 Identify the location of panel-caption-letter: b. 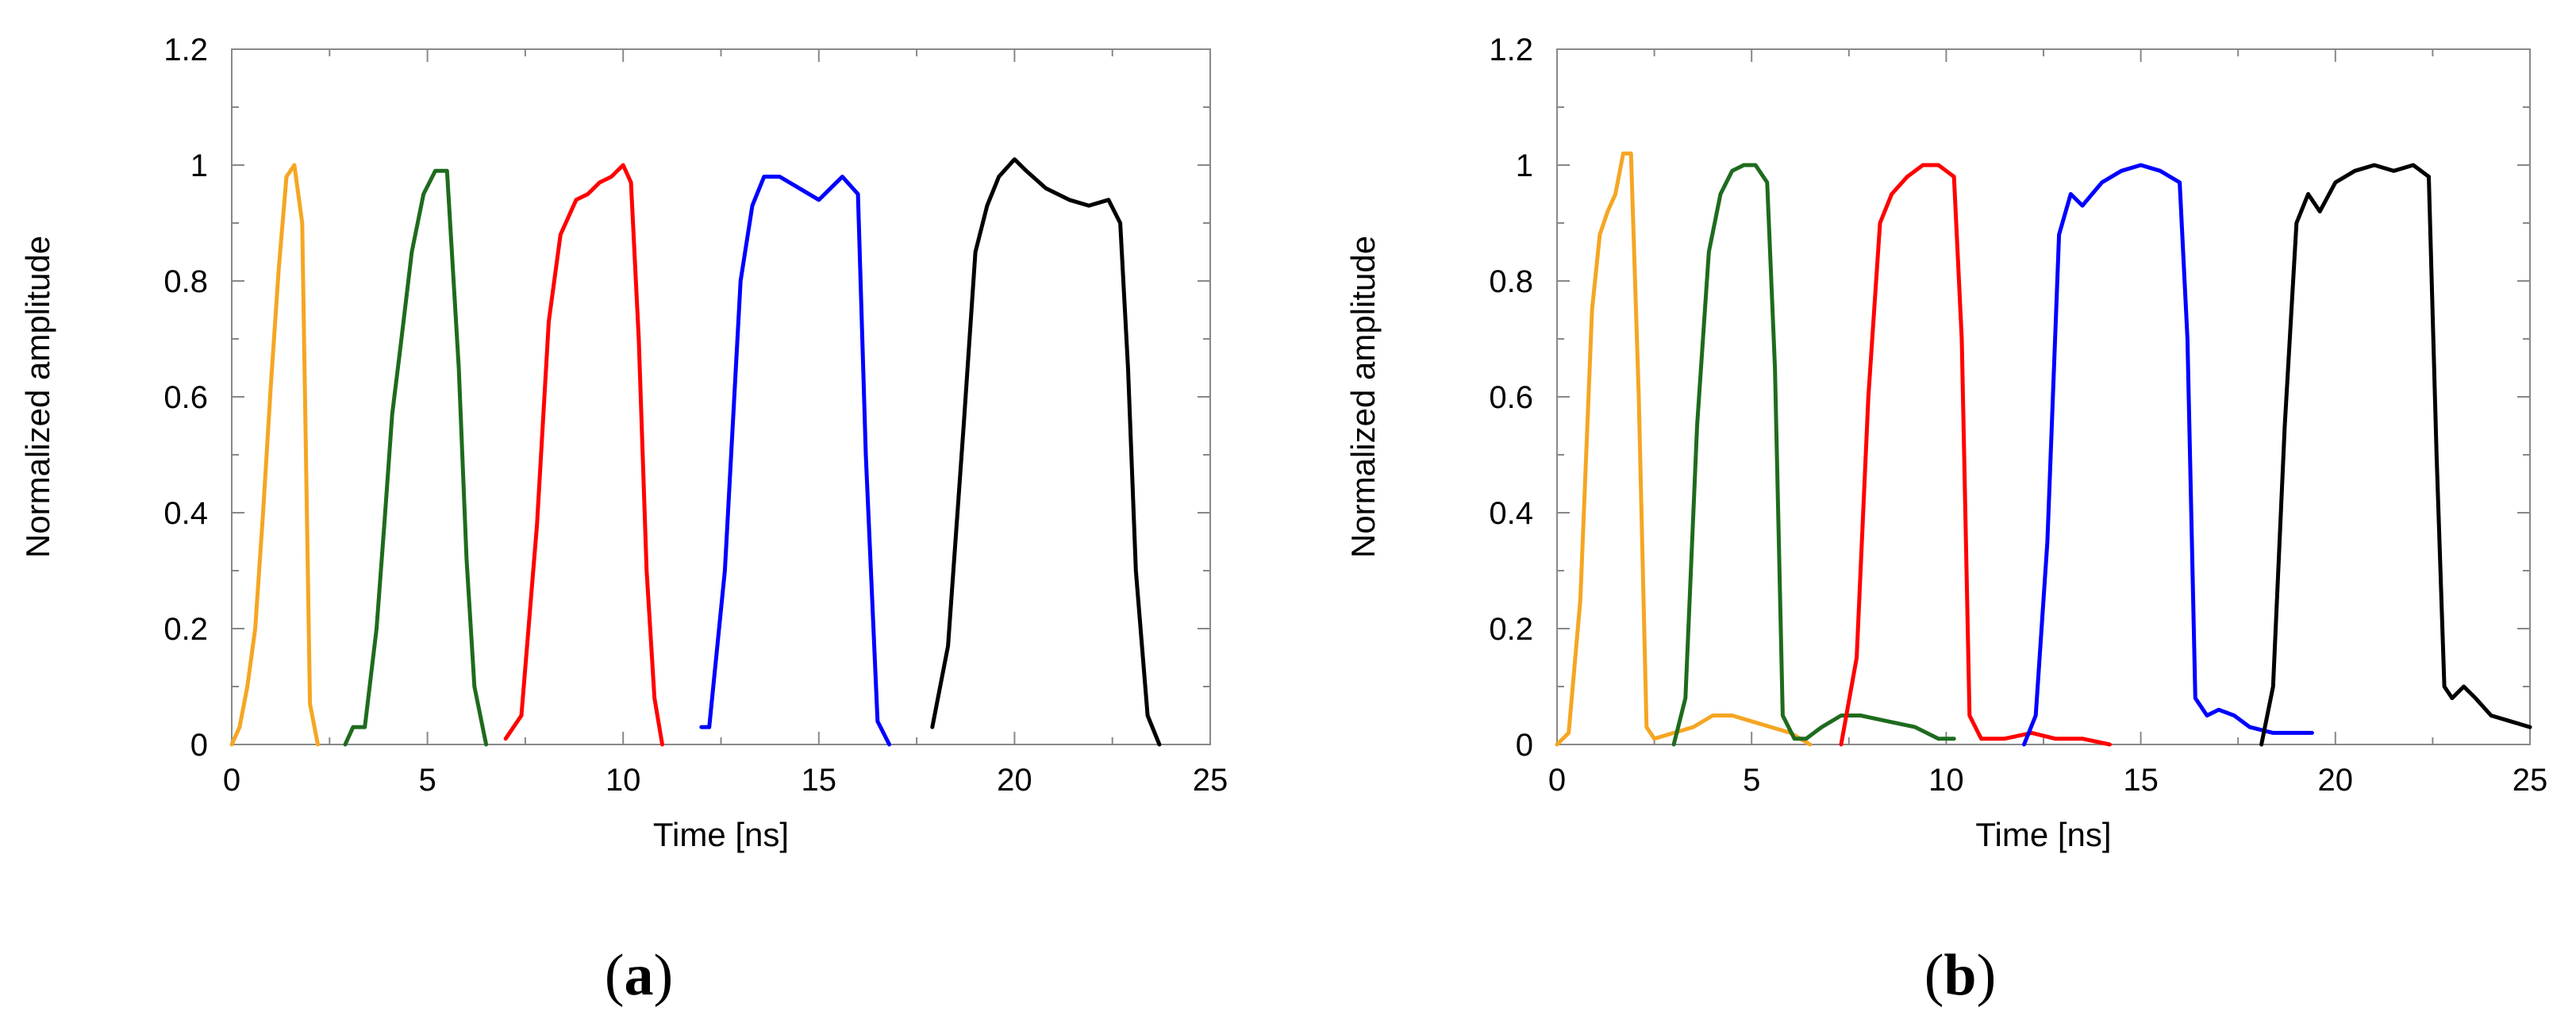
(1960, 976).